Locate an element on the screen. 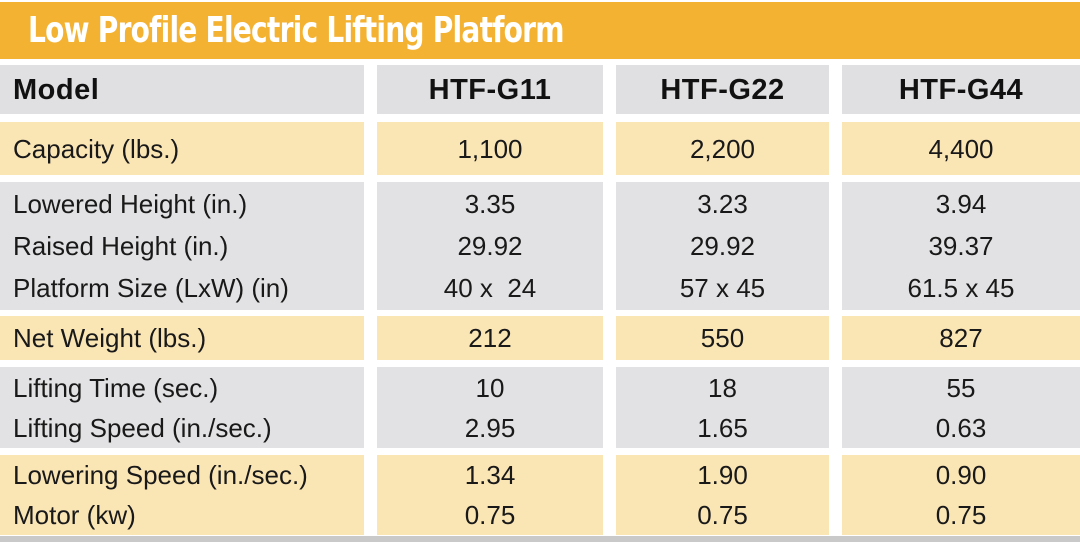 This screenshot has width=1080, height=542. row-label: Capacity (lbs.) is located at coordinates (182, 148).